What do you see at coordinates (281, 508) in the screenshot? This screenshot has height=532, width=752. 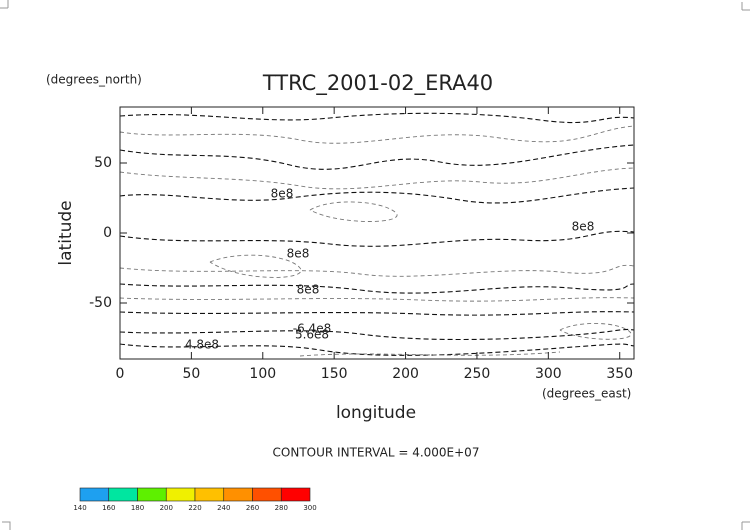 I see `colorbar-tick-label: 280` at bounding box center [281, 508].